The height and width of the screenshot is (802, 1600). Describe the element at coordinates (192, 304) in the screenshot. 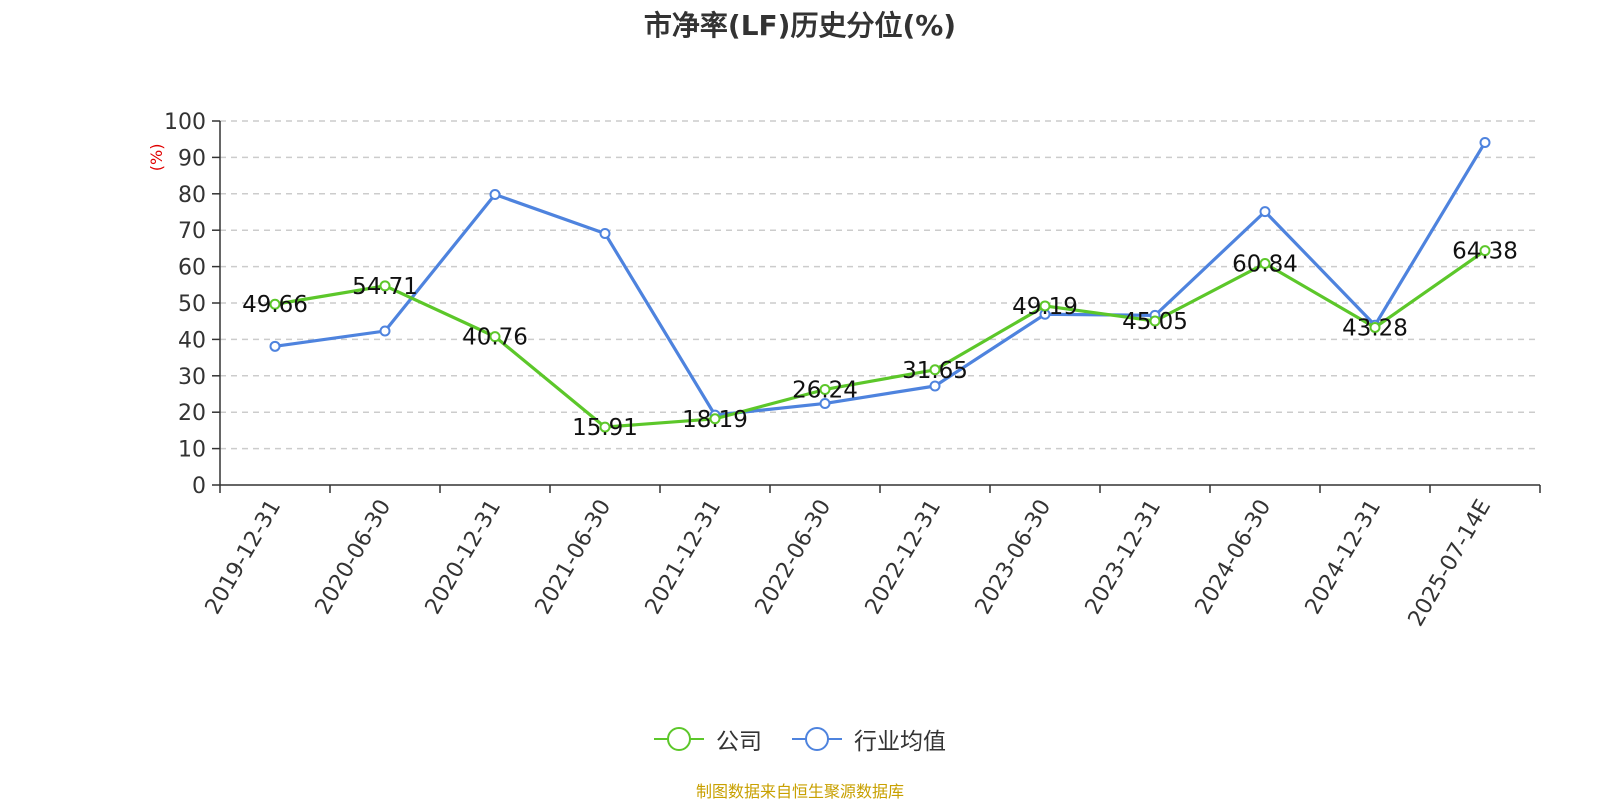

I see `y-tick-label: 50` at that location.